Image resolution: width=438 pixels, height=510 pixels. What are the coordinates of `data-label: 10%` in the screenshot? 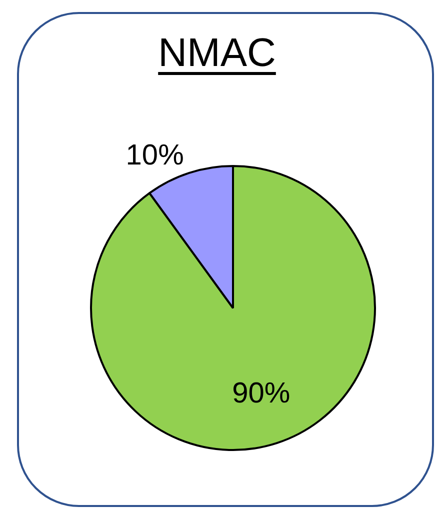 It's located at (155, 156).